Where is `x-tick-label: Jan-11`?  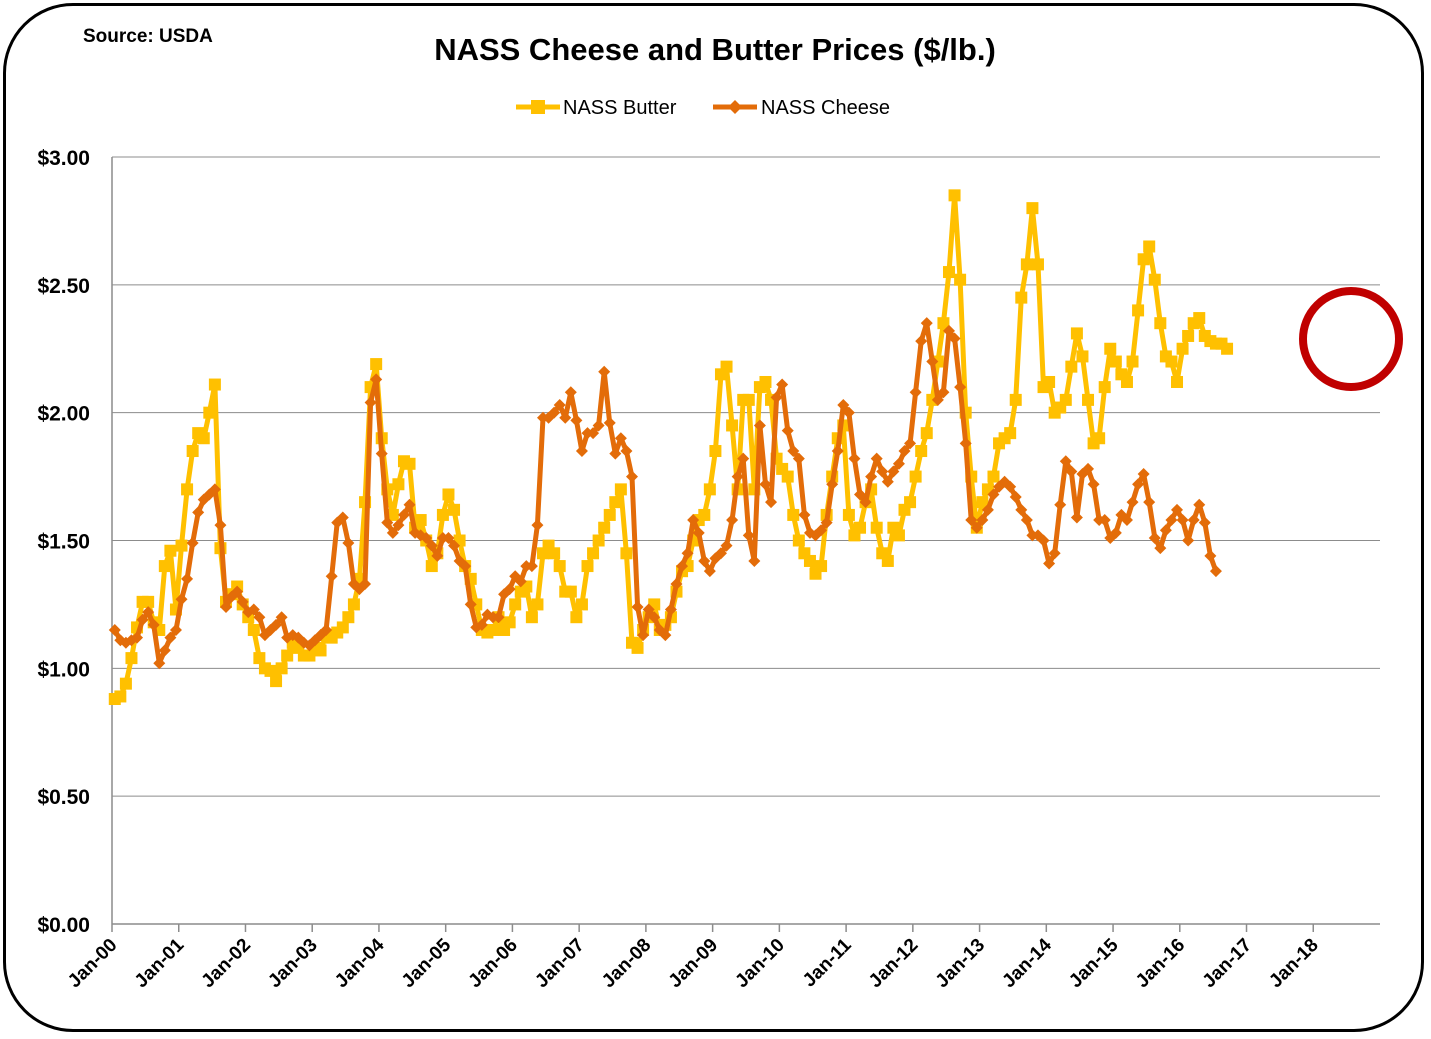 x-tick-label: Jan-11 is located at coordinates (827, 962).